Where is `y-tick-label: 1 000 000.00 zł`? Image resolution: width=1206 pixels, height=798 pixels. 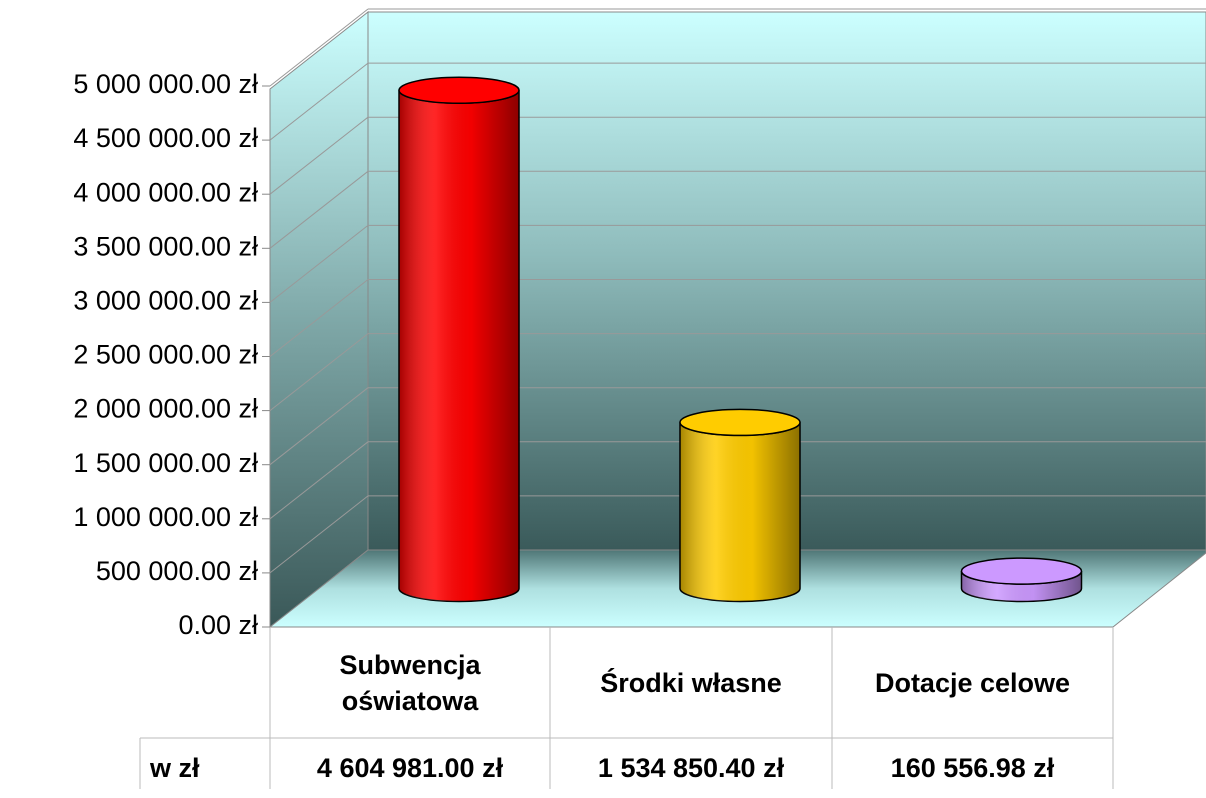
y-tick-label: 1 000 000.00 zł is located at coordinates (165, 517).